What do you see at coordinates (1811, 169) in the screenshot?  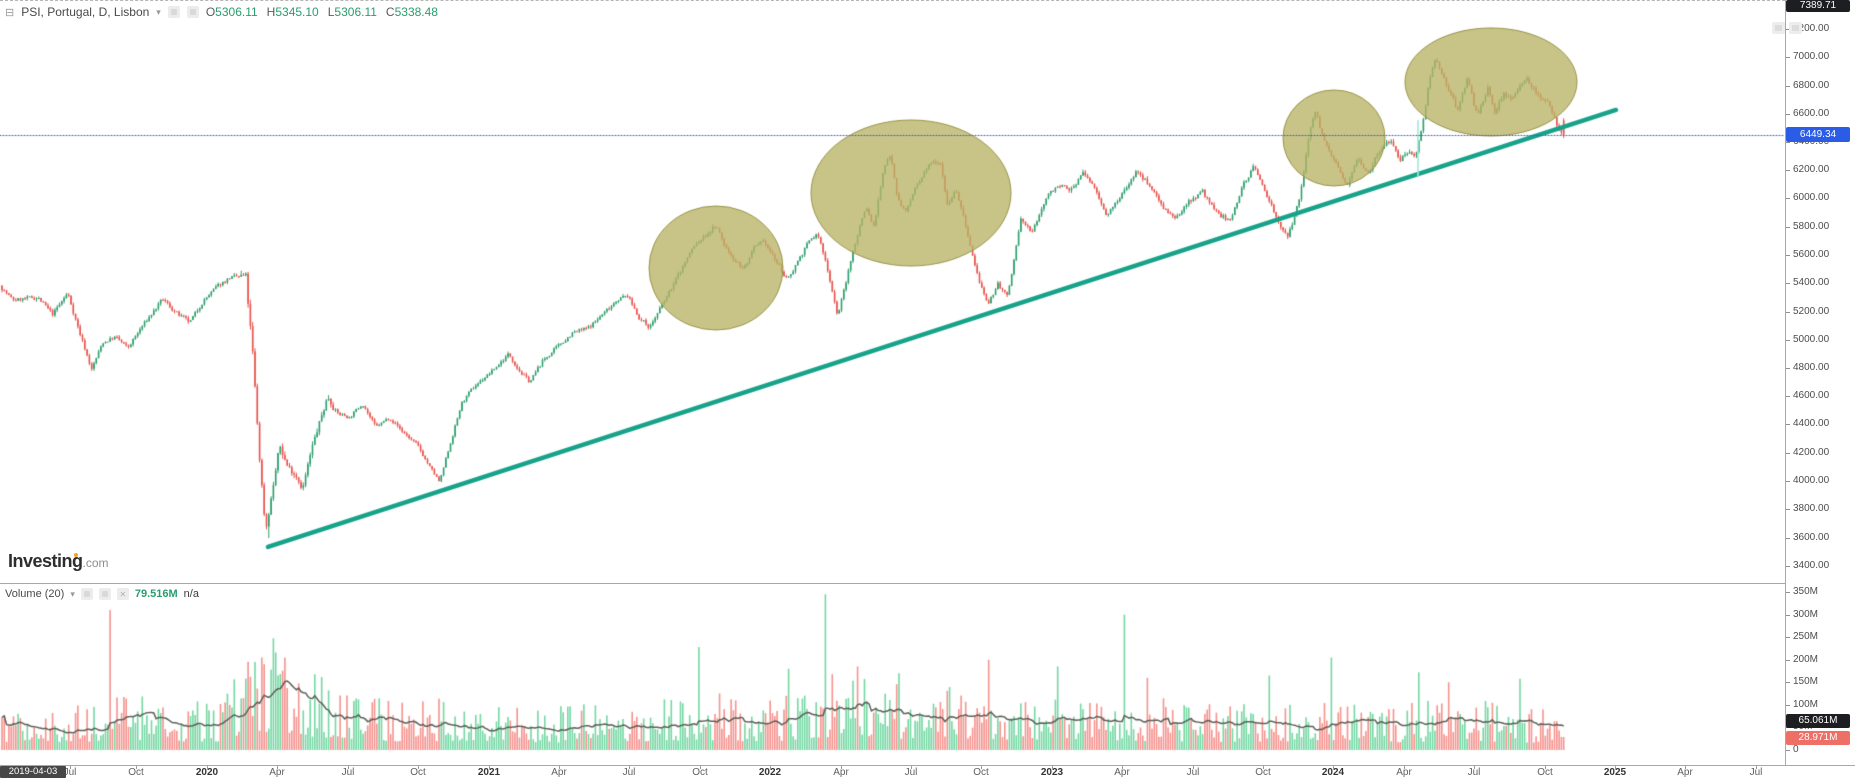 I see `price-tick: 6200.00` at bounding box center [1811, 169].